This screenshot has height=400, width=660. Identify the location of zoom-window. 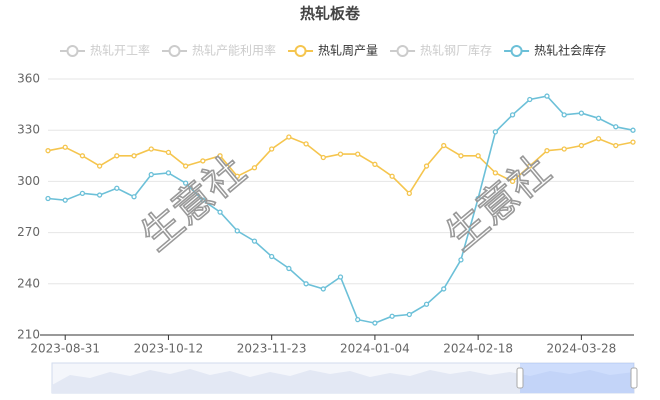
(577, 378).